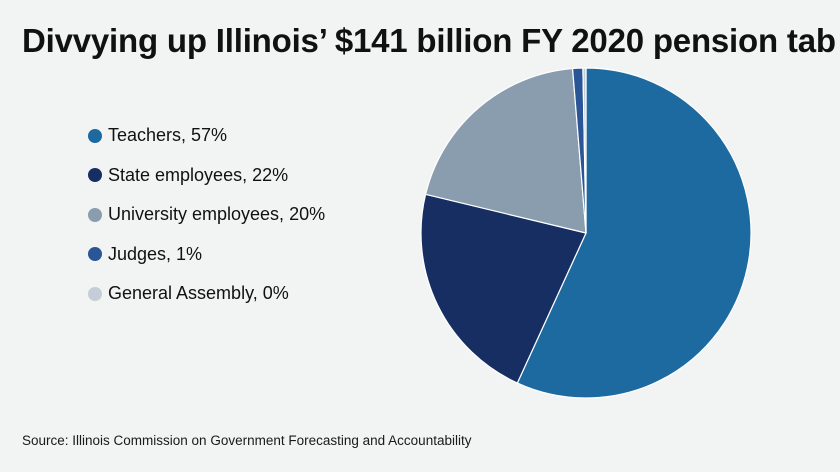 The width and height of the screenshot is (840, 472). Describe the element at coordinates (95, 135) in the screenshot. I see `legend-swatch-teachers` at that location.